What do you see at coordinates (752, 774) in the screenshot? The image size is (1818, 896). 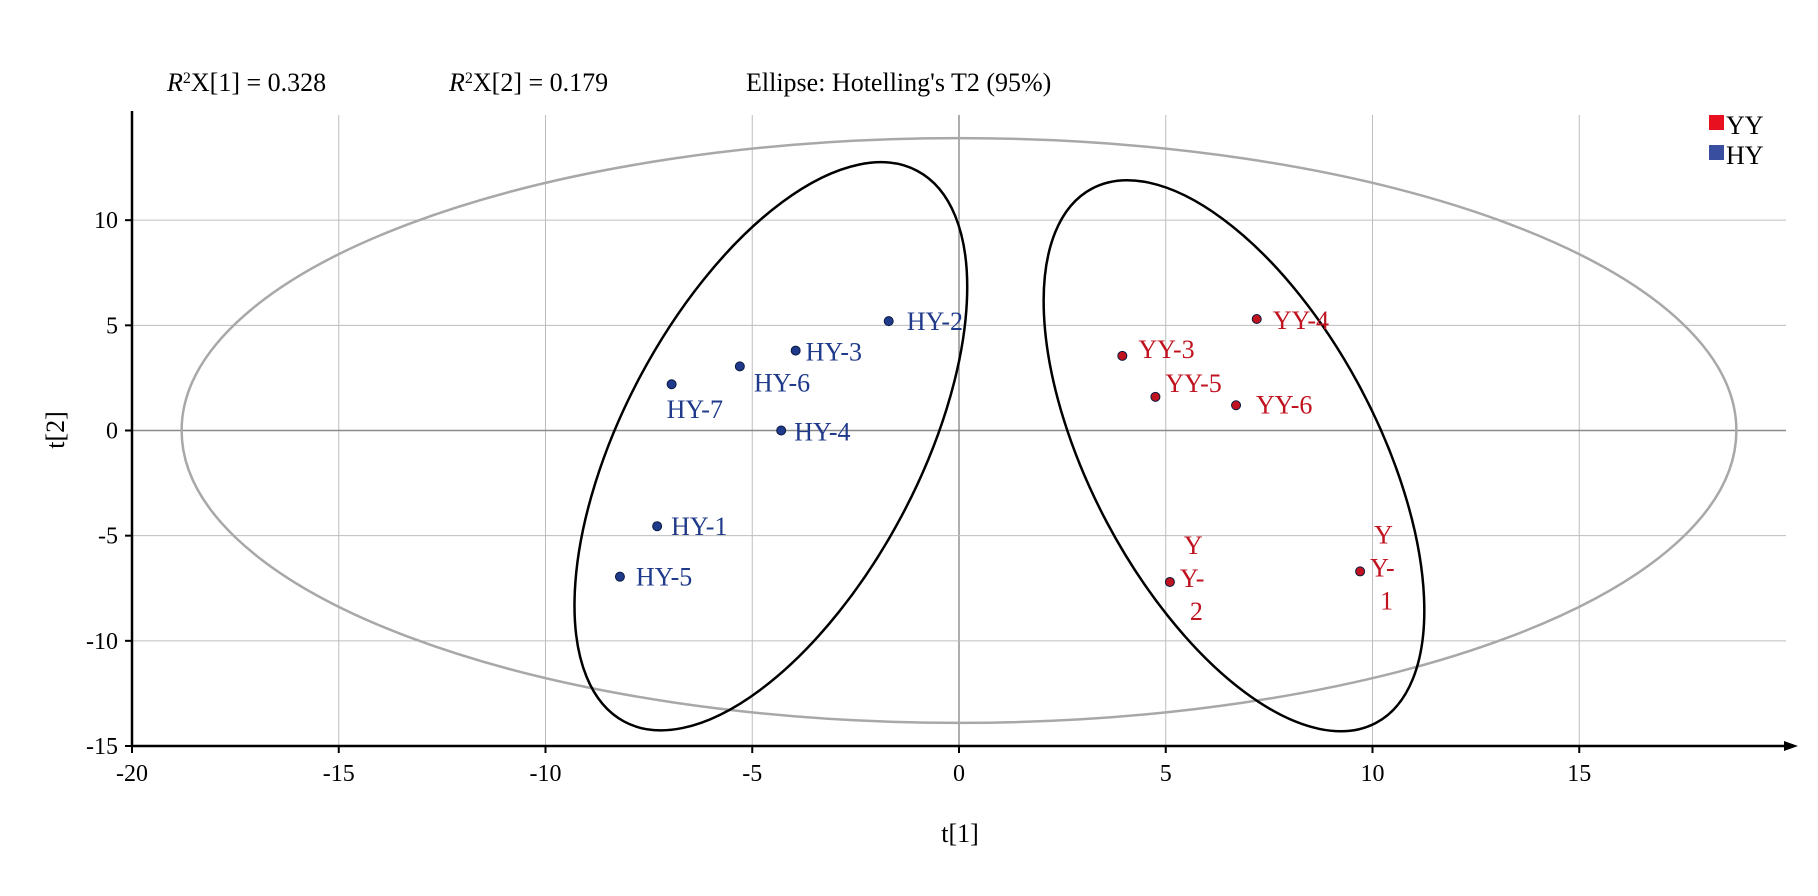 I see `x-tick-label: -5` at bounding box center [752, 774].